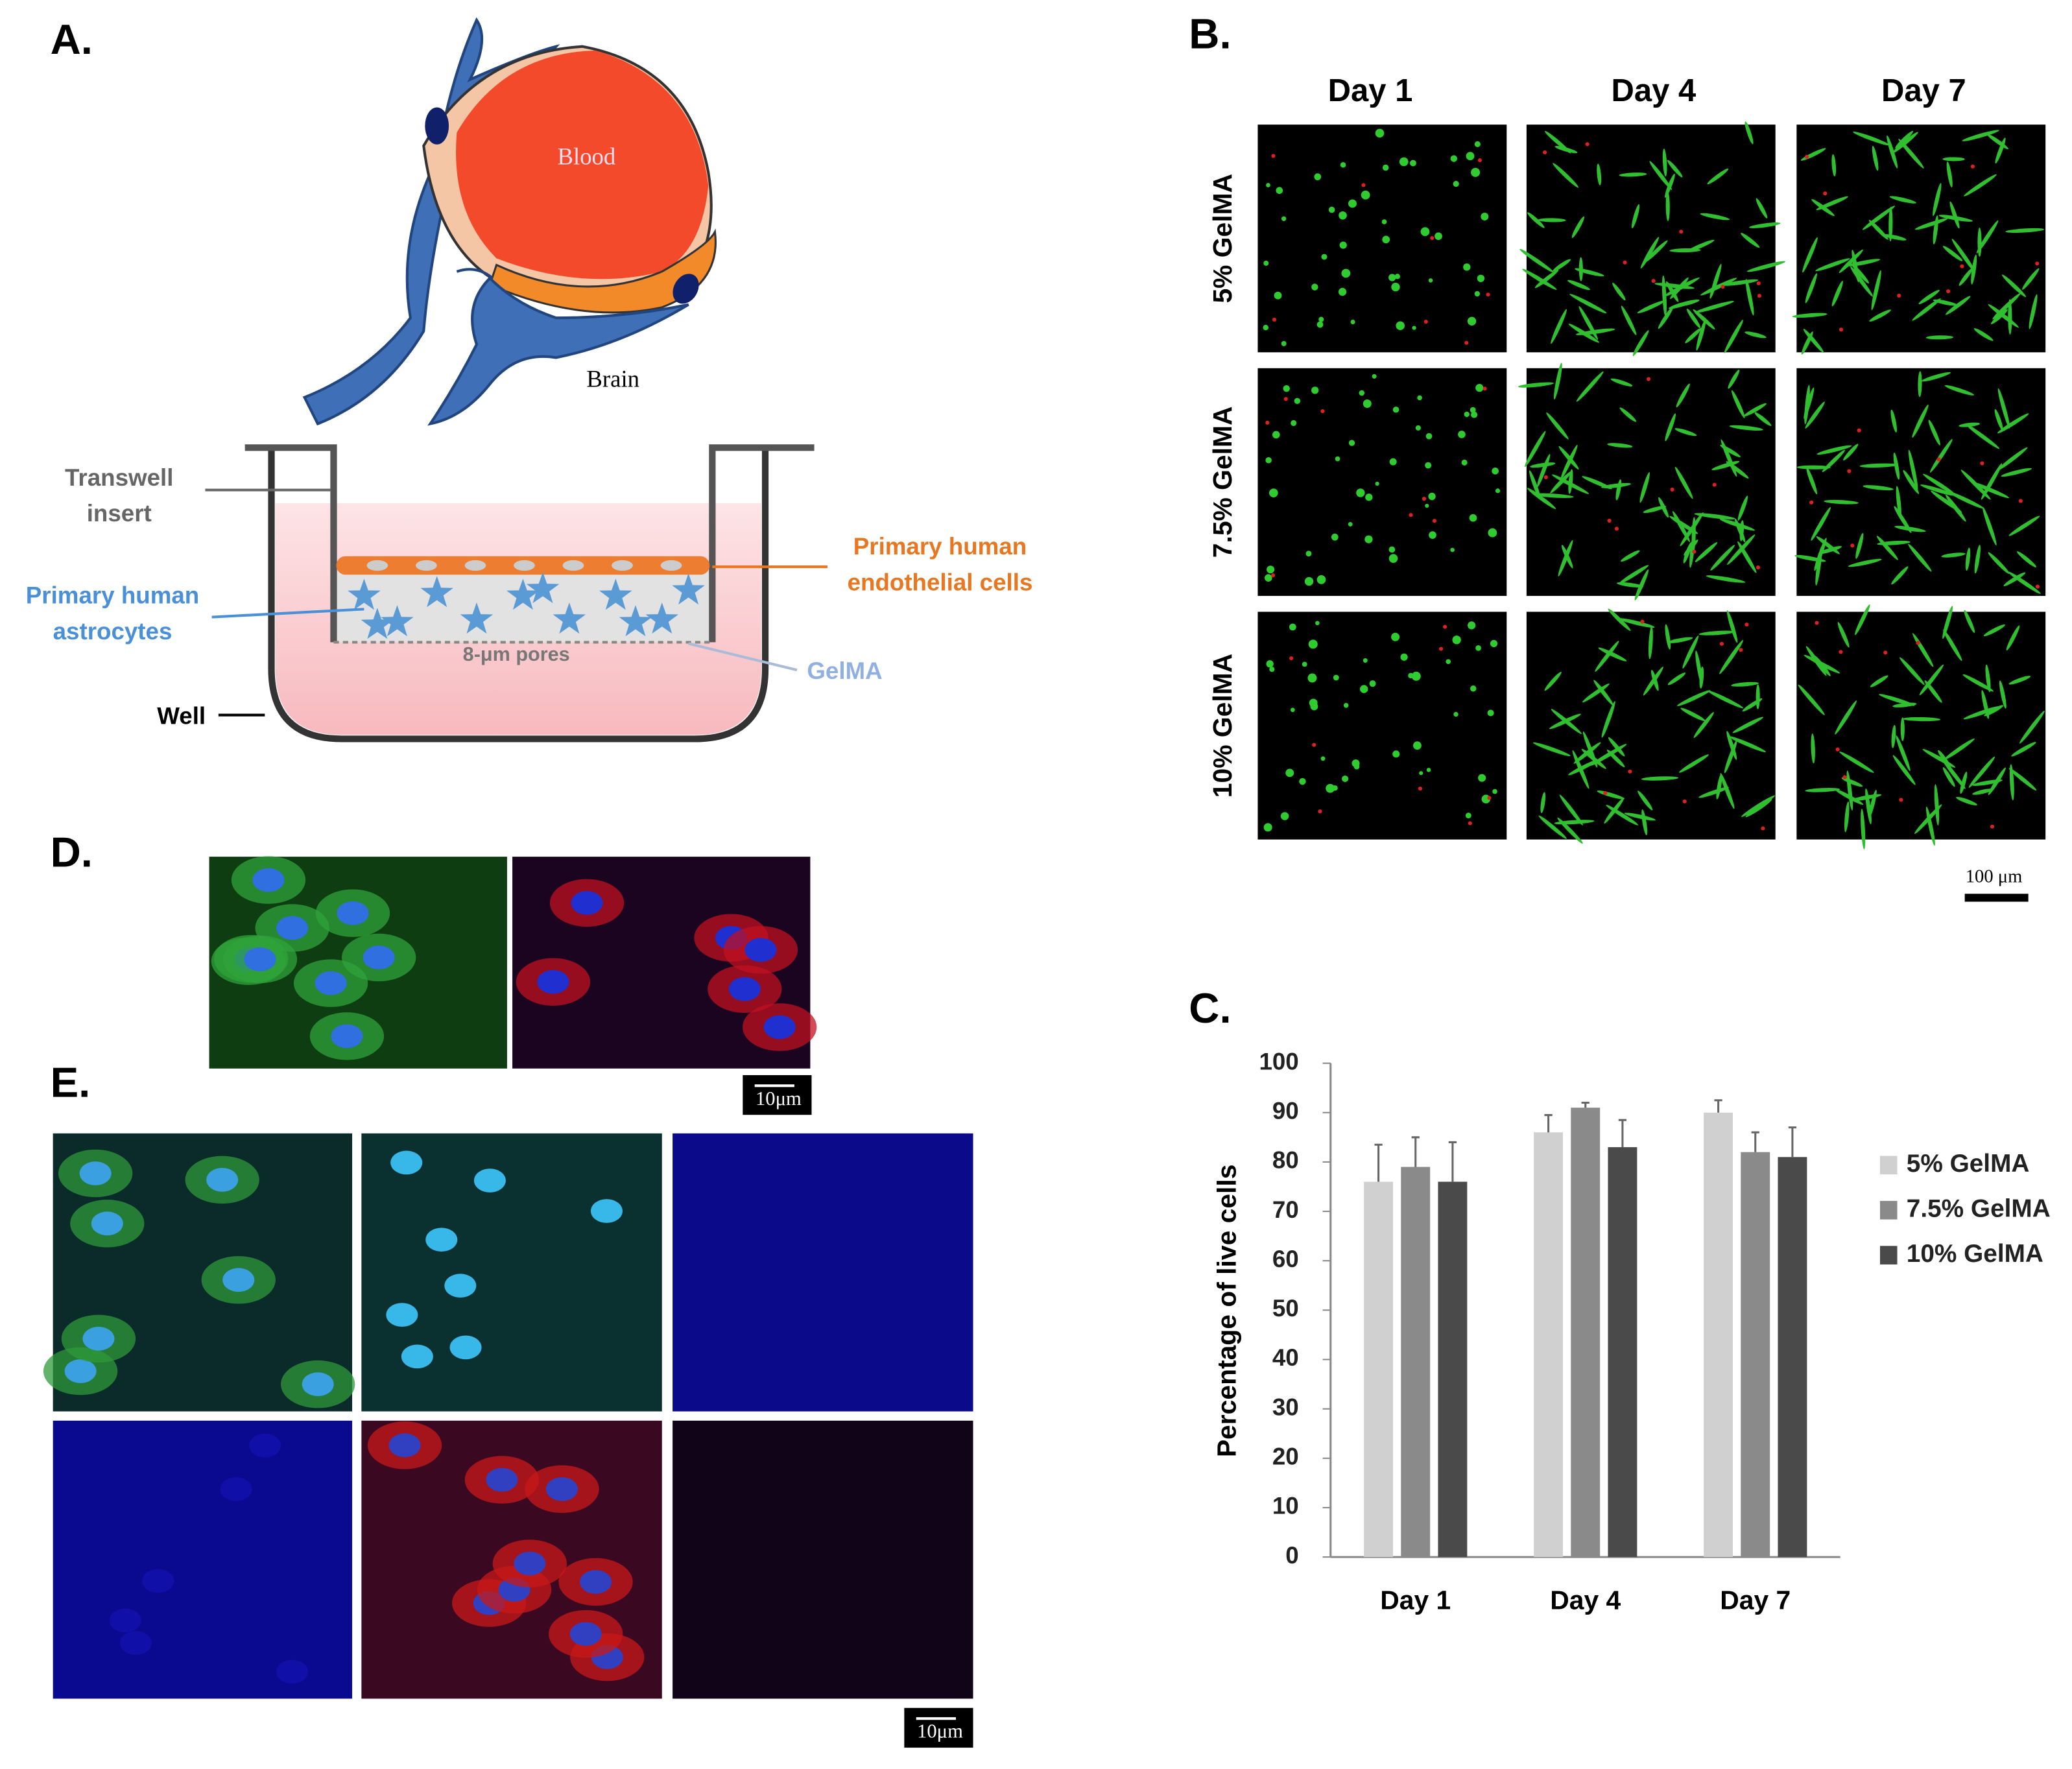 This screenshot has height=1769, width=2072. I want to click on label: Blood, so click(586, 156).